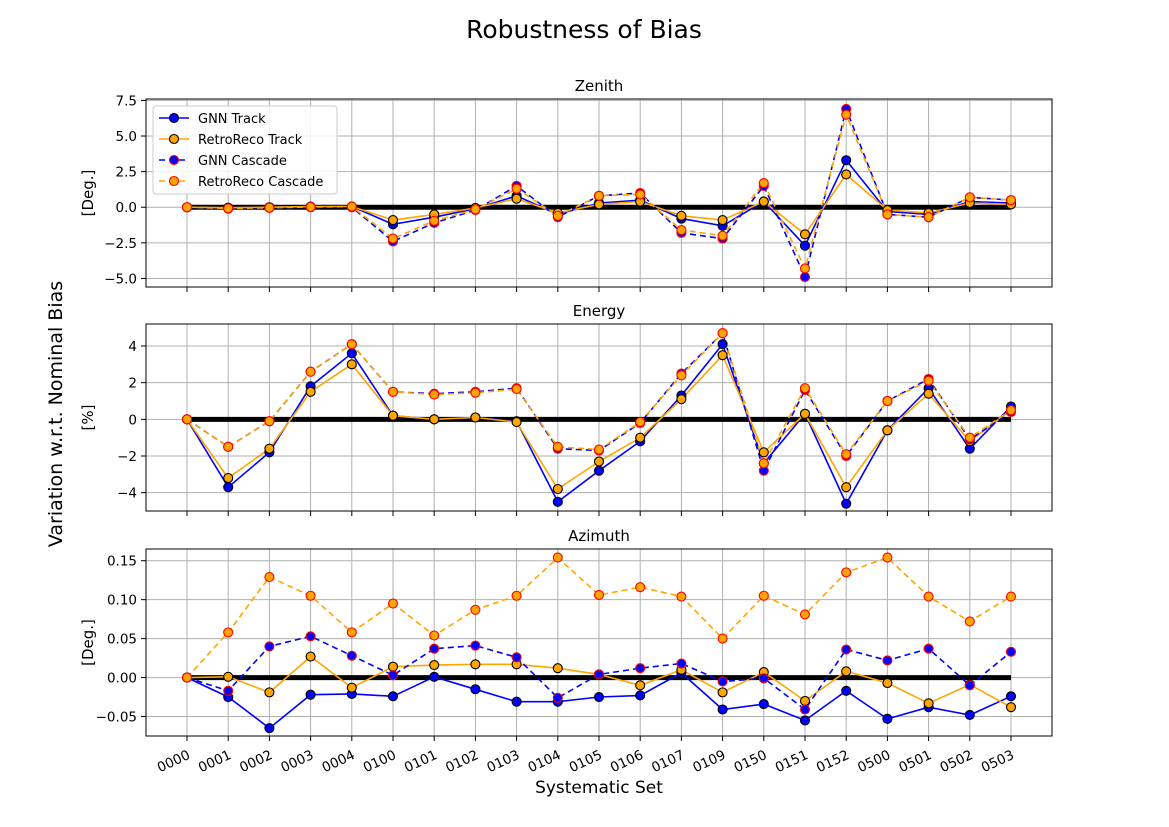  Describe the element at coordinates (599, 86) in the screenshot. I see `panel-title: Zenith` at that location.